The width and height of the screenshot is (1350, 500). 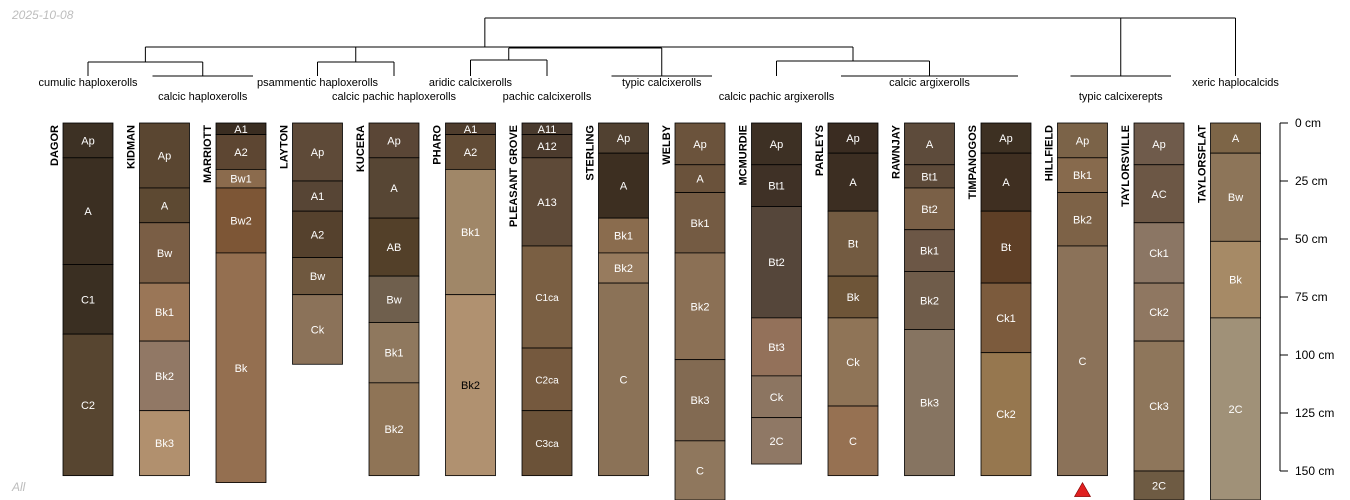 What do you see at coordinates (929, 177) in the screenshot?
I see `horizon-label: Bt1` at bounding box center [929, 177].